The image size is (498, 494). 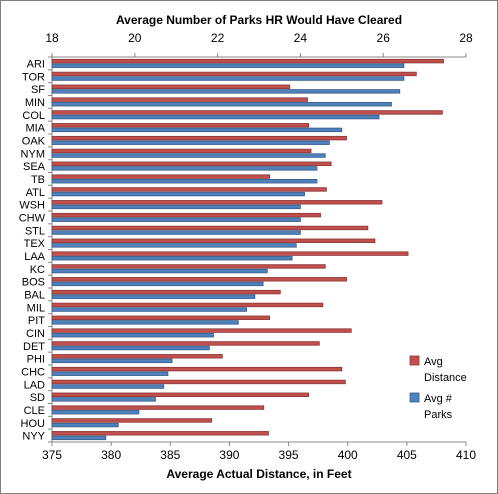 I want to click on x-bottom-tick-label: 380, so click(x=111, y=455).